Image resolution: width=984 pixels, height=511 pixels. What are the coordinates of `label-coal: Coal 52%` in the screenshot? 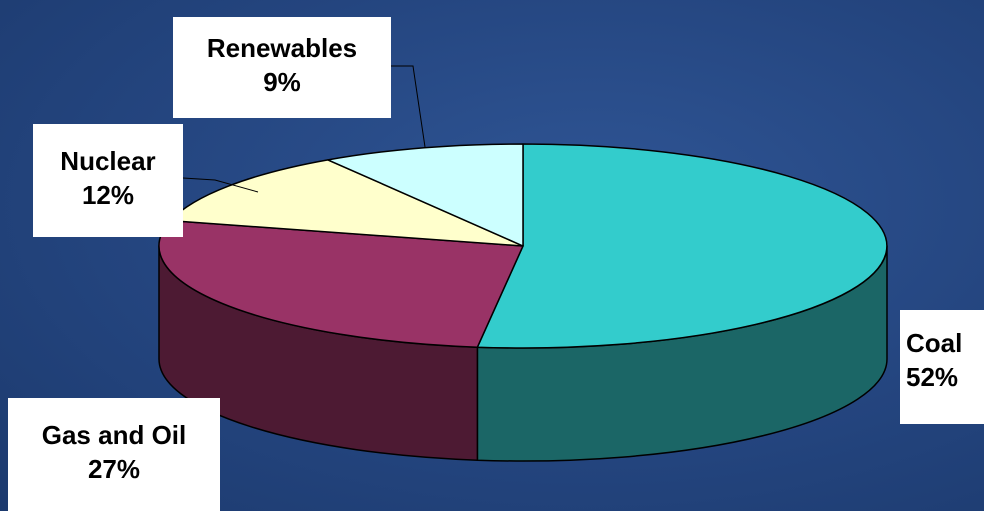 It's located at (942, 367).